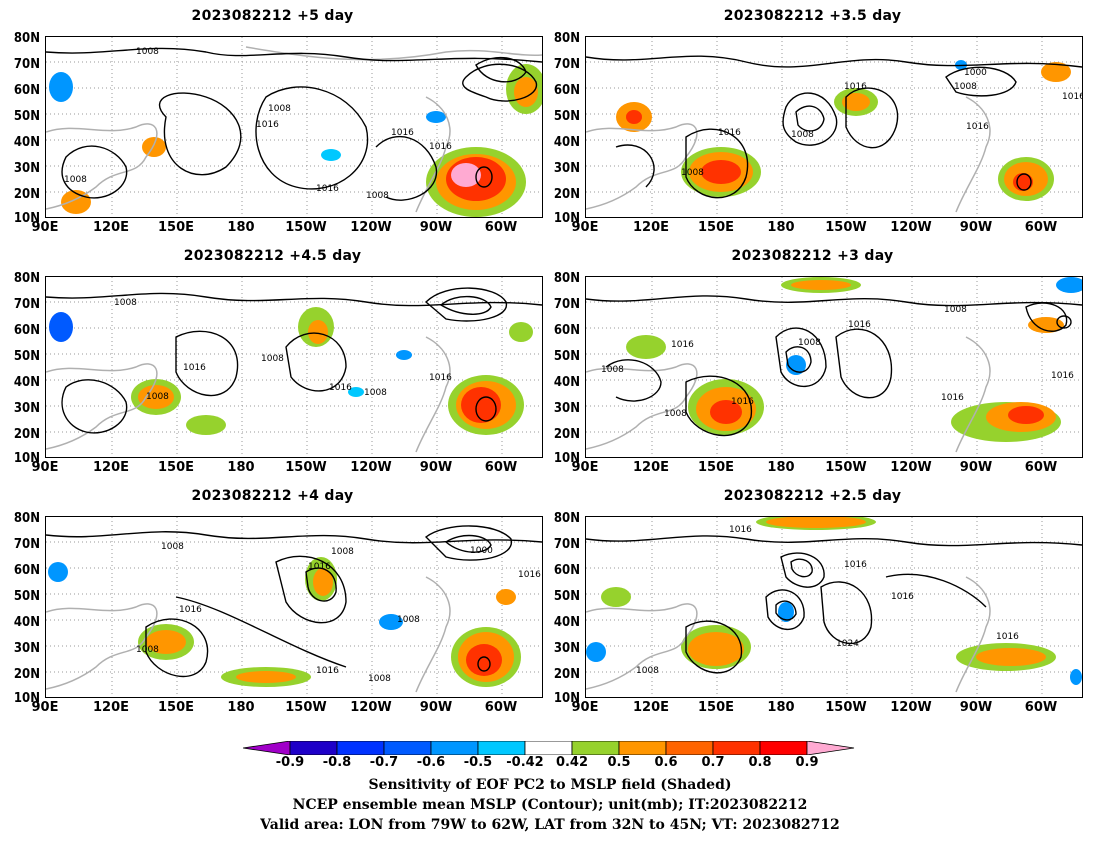  I want to click on map-panel-6: 2023082212 +2.5 day, so click(812, 608).